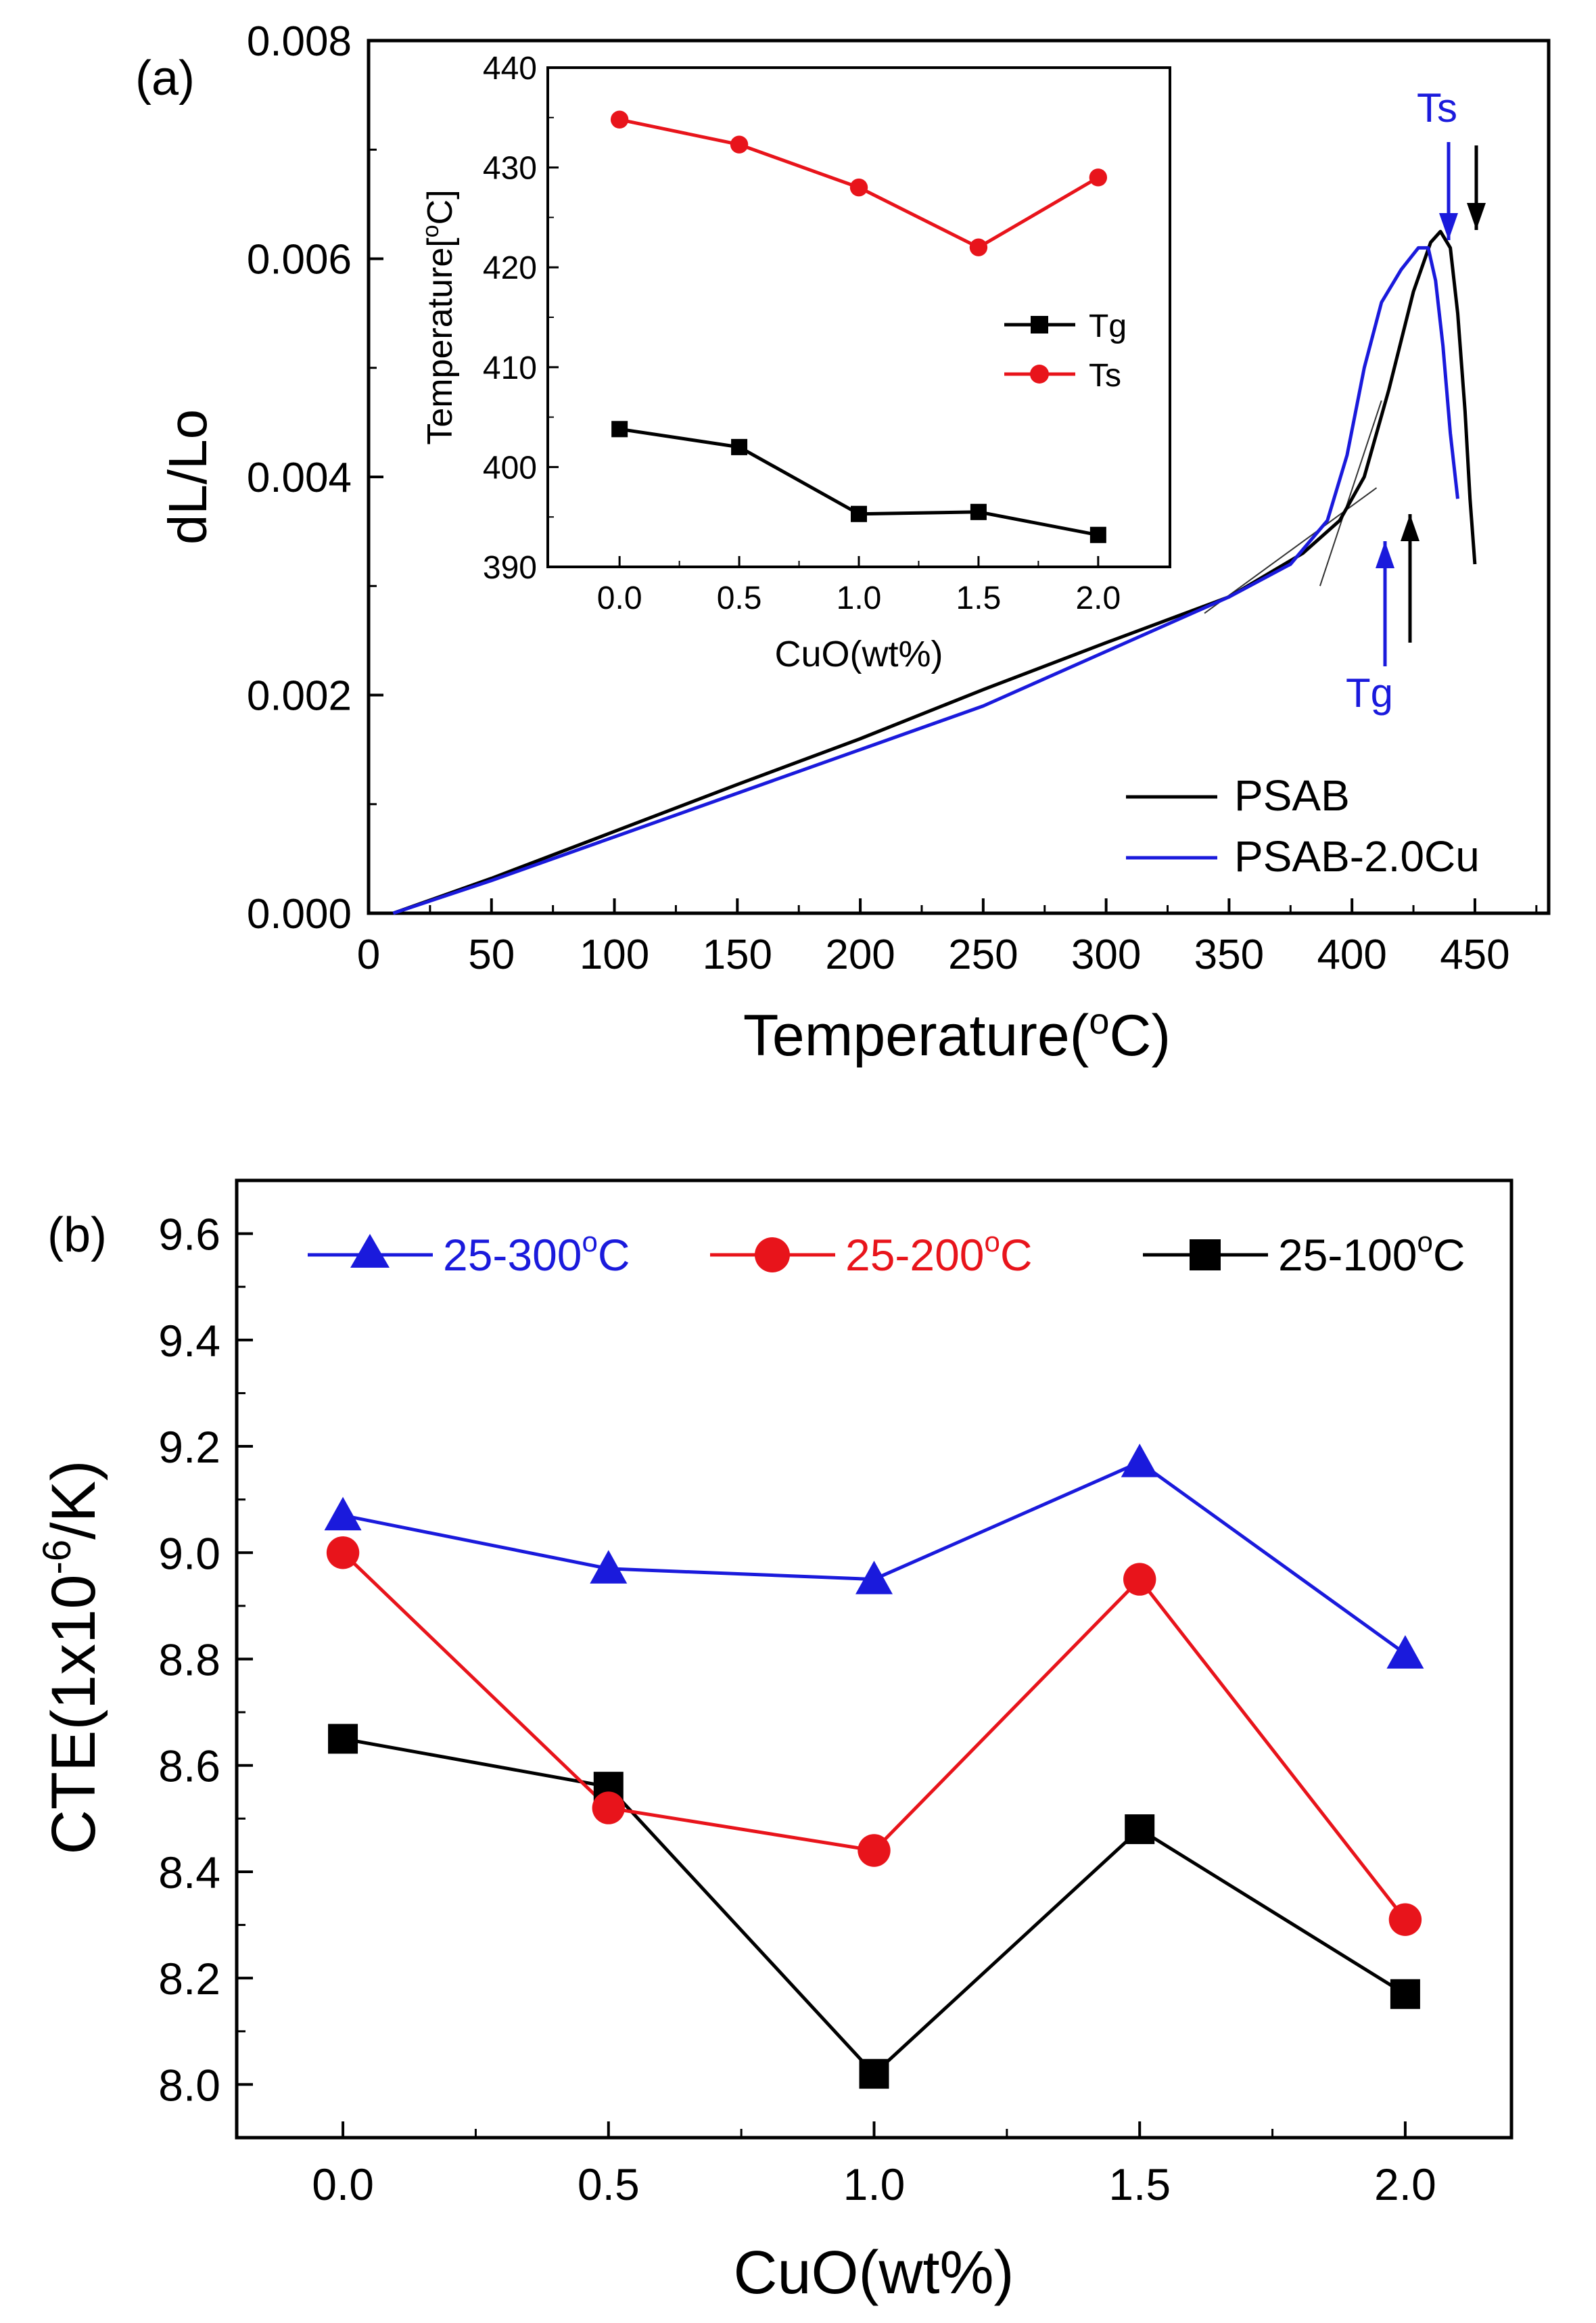 The width and height of the screenshot is (1596, 2323). Describe the element at coordinates (915, 1255) in the screenshot. I see `legend-200-main: 25-200` at that location.